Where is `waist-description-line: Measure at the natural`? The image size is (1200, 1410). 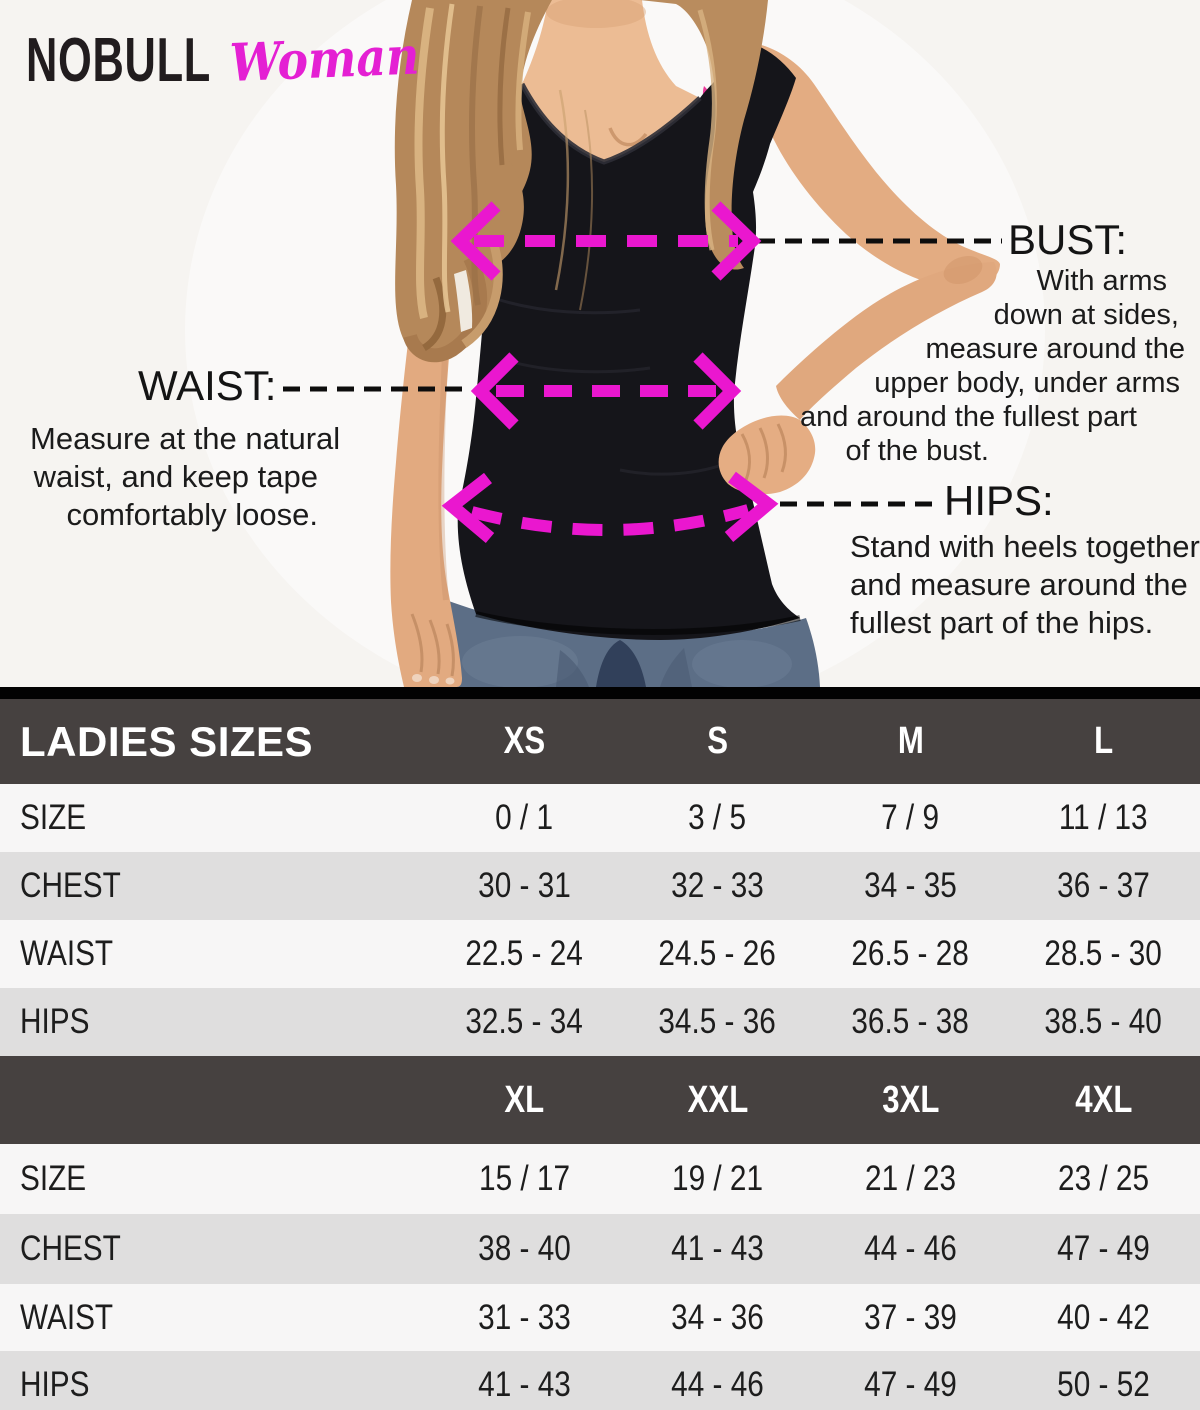
waist-description-line: Measure at the natural is located at coordinates (185, 438).